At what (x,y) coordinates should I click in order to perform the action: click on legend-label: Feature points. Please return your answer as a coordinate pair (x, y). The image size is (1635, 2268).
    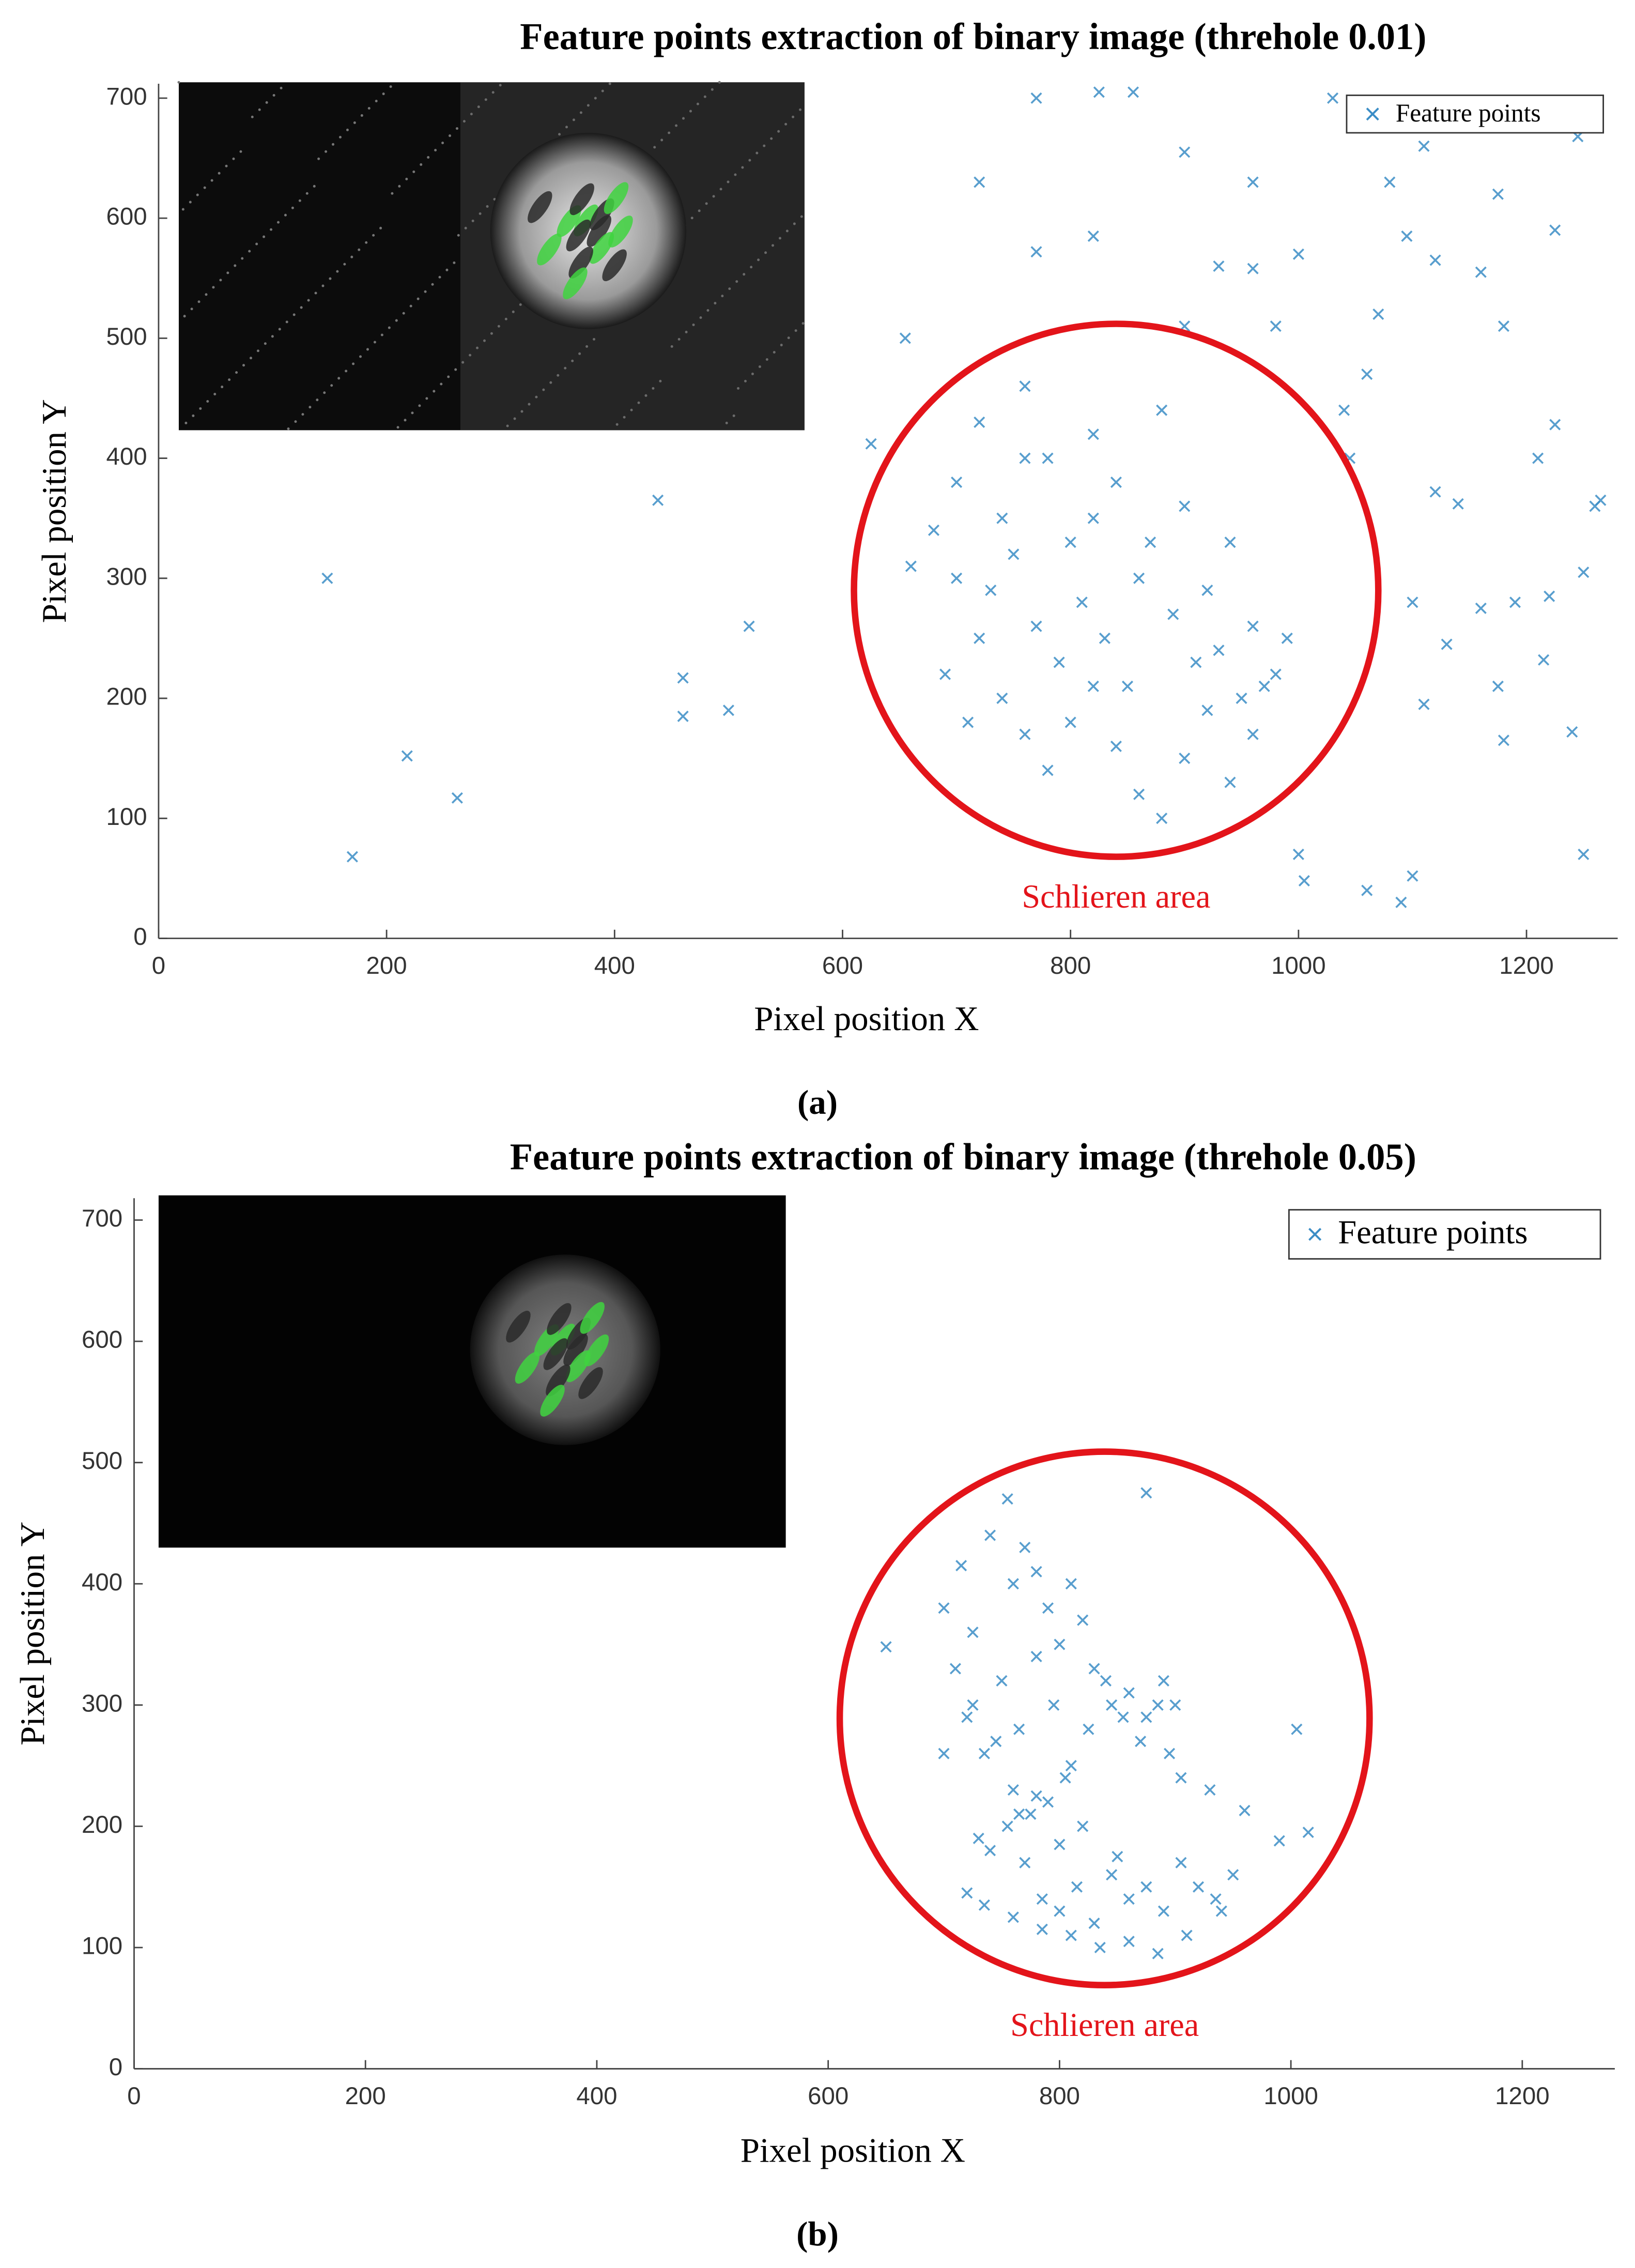
    Looking at the image, I should click on (1468, 113).